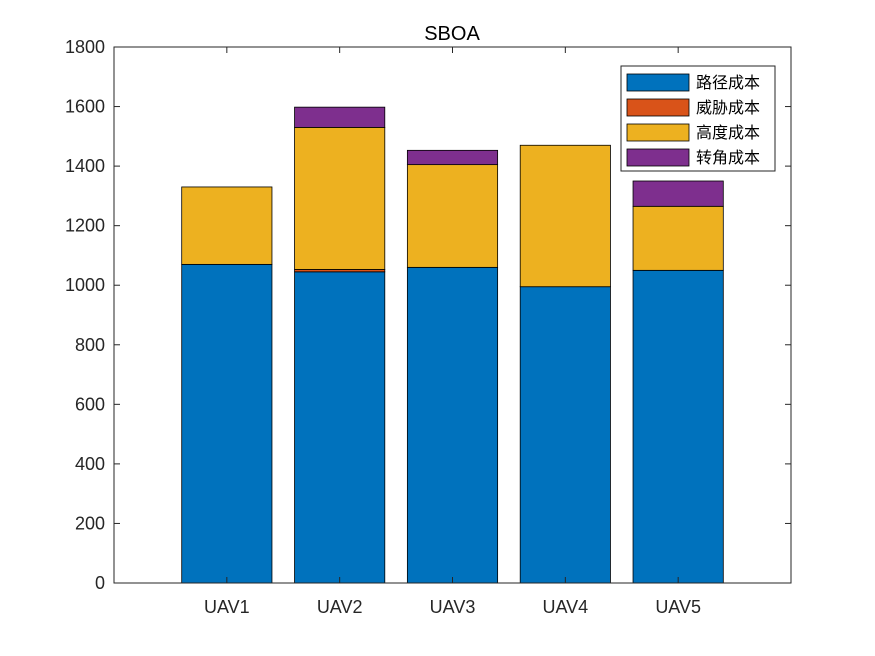 The width and height of the screenshot is (875, 656). I want to click on y-tick-label: 1600, so click(85, 107).